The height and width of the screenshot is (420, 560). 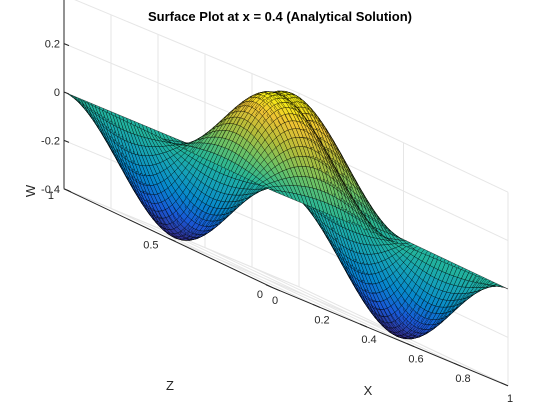 I want to click on x-tick-label: 0, so click(x=275, y=301).